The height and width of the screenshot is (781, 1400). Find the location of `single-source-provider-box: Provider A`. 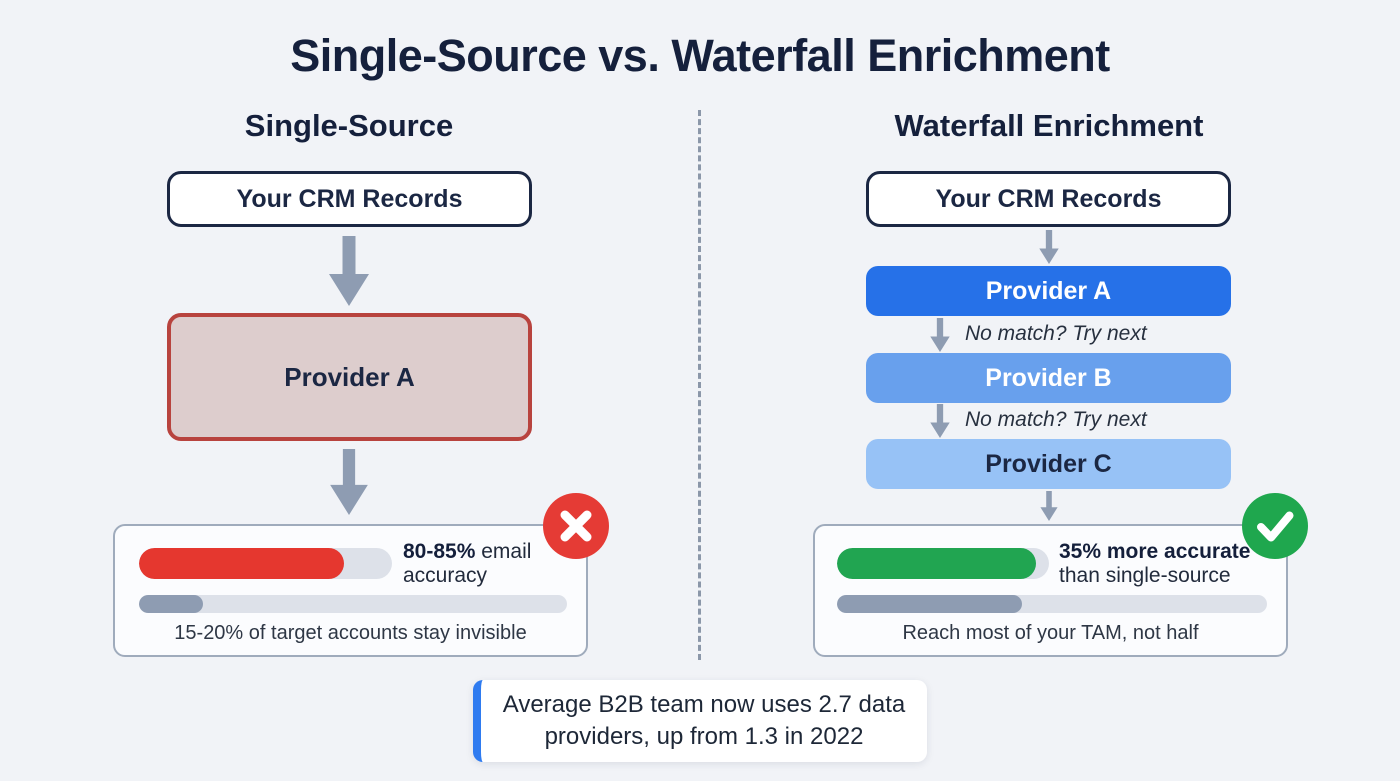

single-source-provider-box: Provider A is located at coordinates (349, 377).